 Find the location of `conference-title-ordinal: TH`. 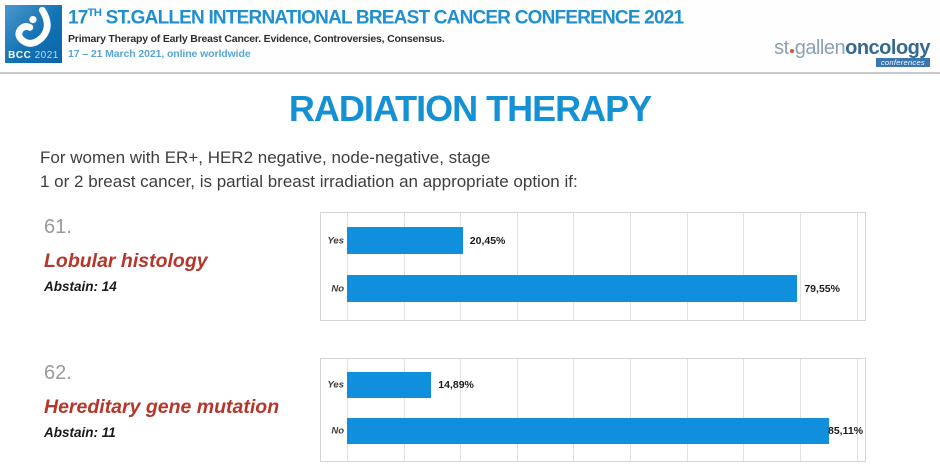

conference-title-ordinal: TH is located at coordinates (94, 13).